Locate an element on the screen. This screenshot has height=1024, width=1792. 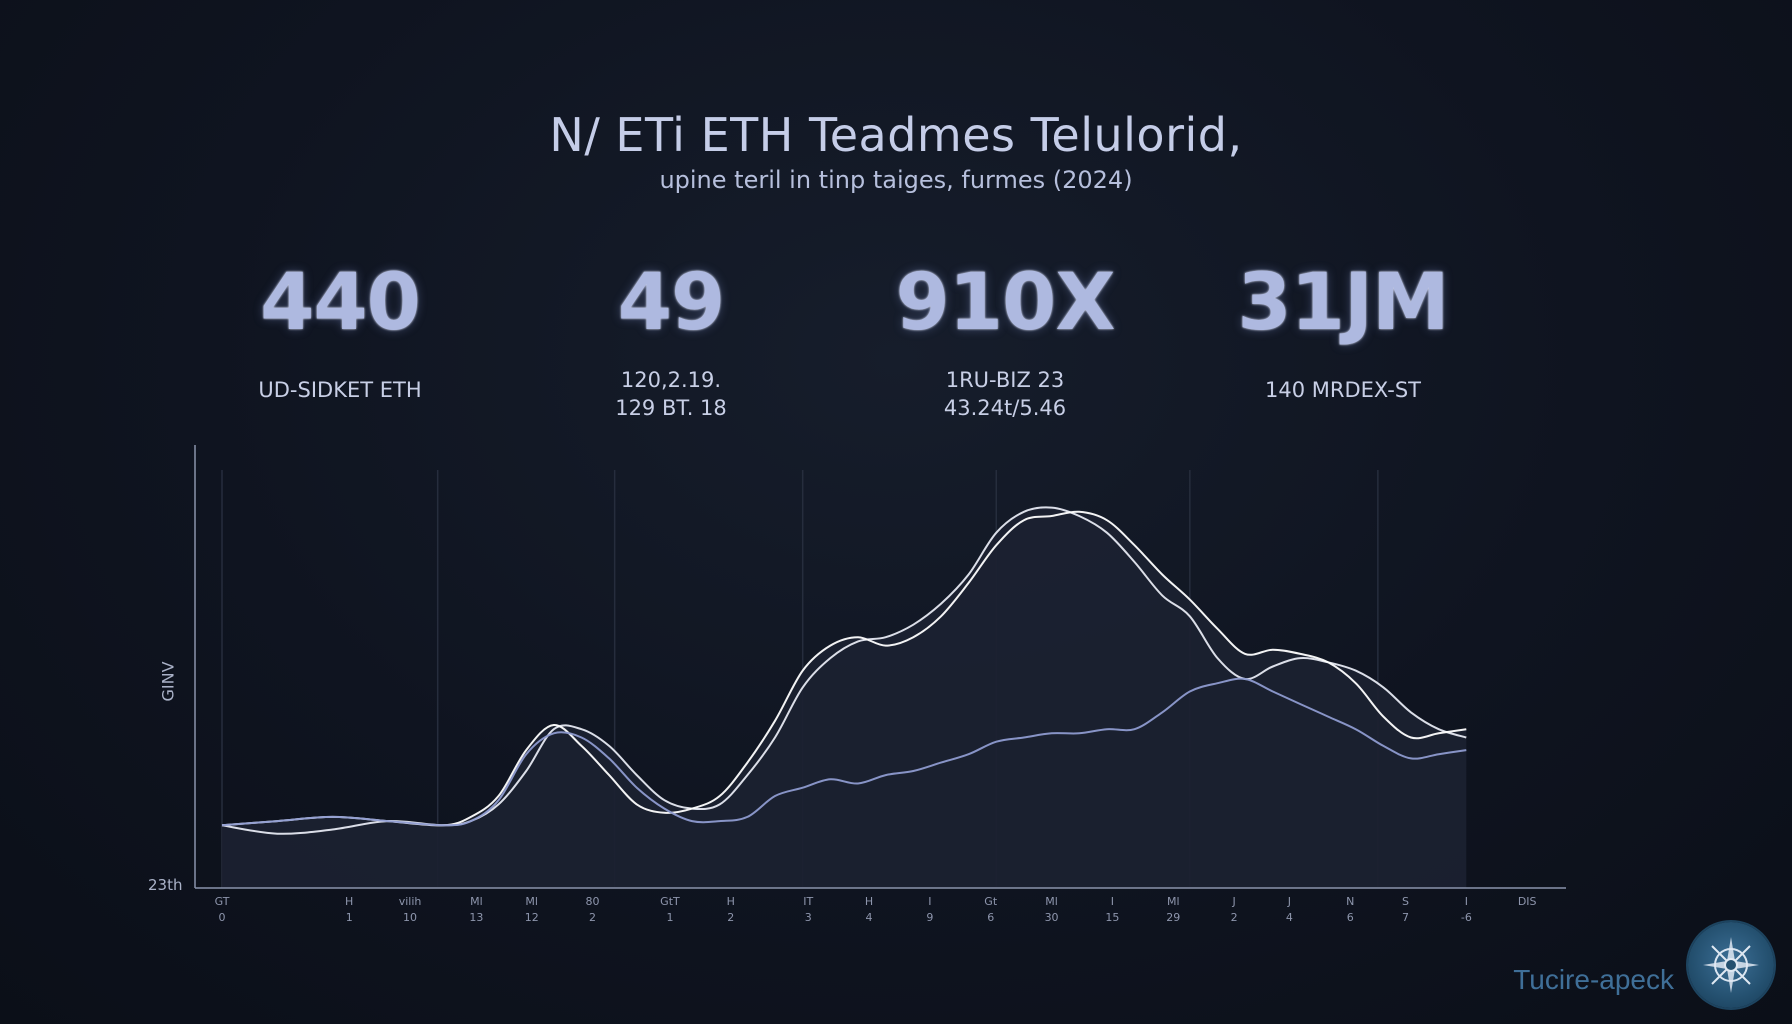
y-axis-label: GINV is located at coordinates (168, 681).